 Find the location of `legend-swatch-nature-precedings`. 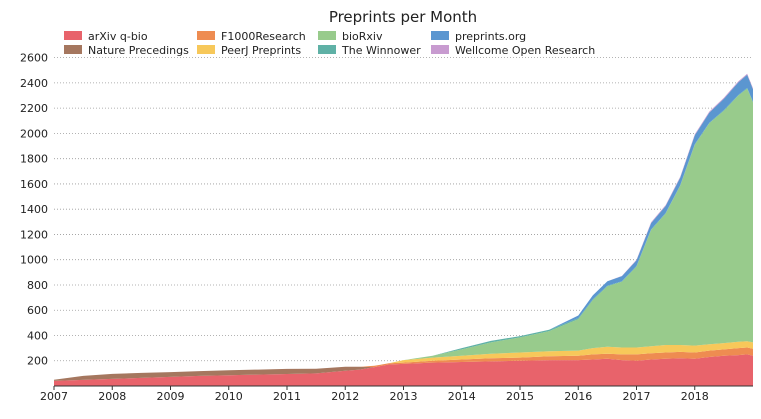

legend-swatch-nature-precedings is located at coordinates (73, 49).